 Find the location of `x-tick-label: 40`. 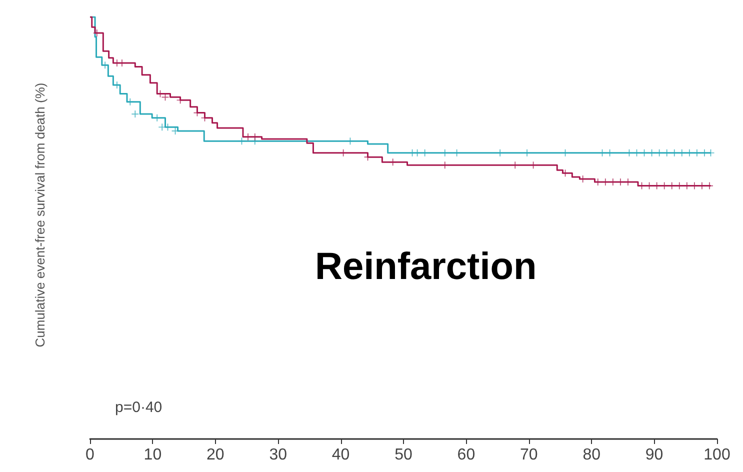

x-tick-label: 40 is located at coordinates (341, 455).